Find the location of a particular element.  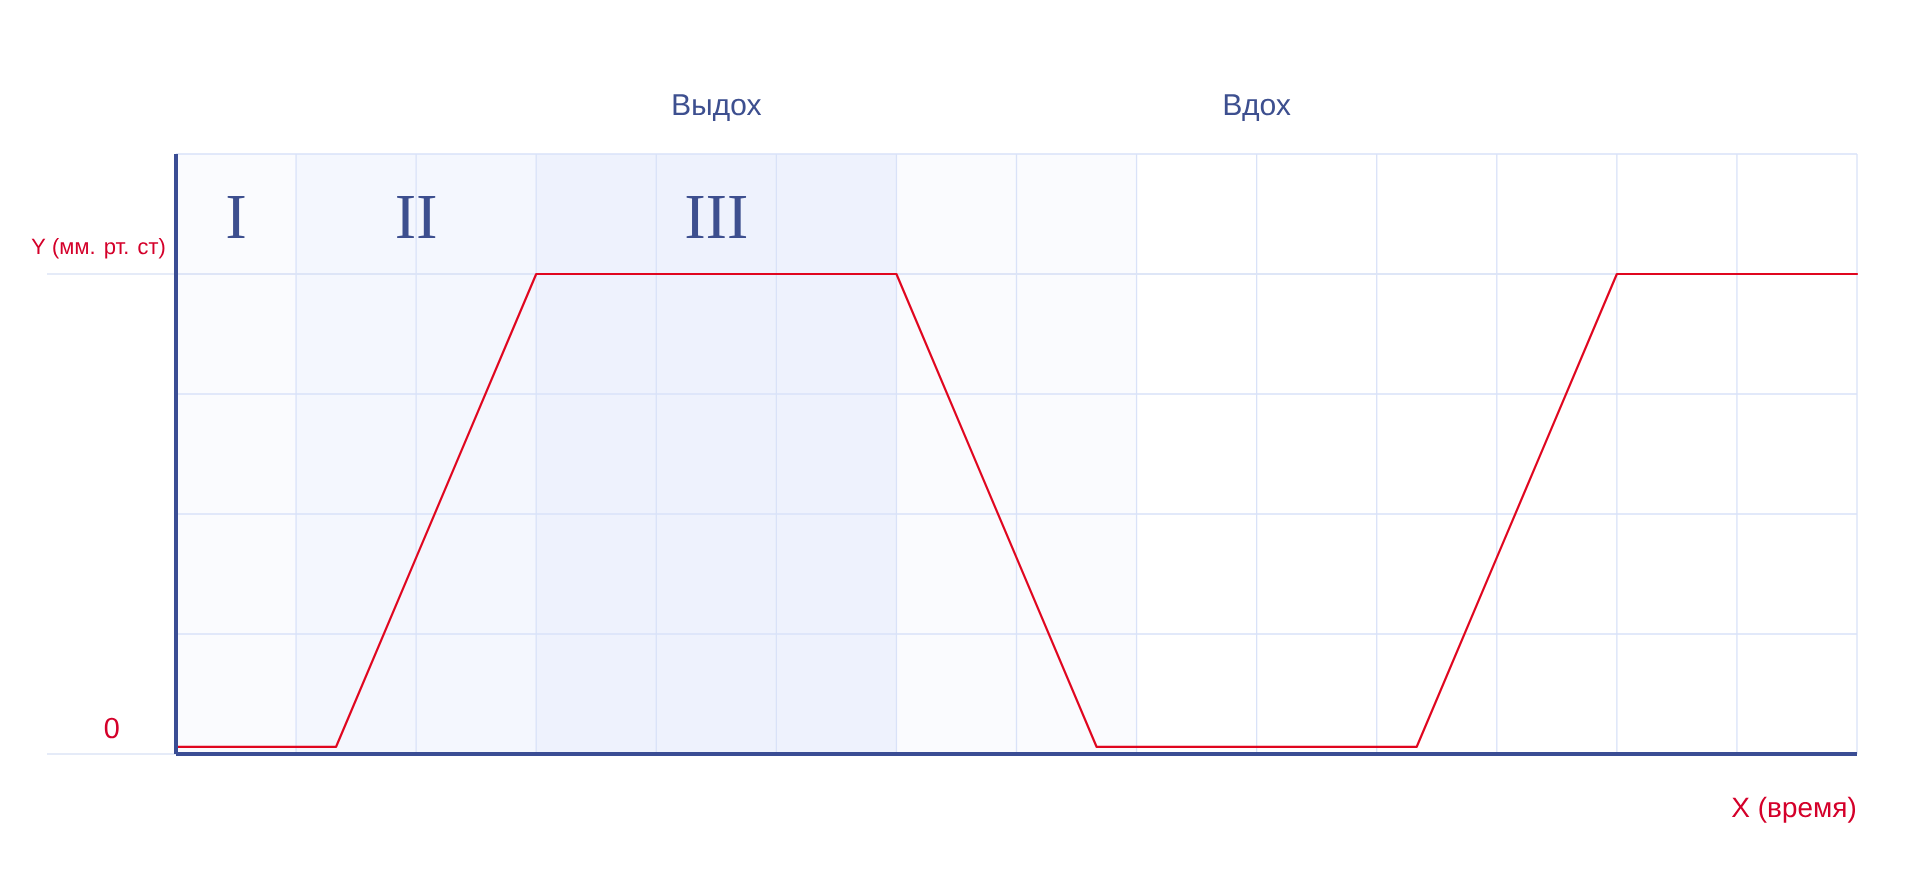

y-axis-title: Y (мм. рт. ст) is located at coordinates (98, 248).